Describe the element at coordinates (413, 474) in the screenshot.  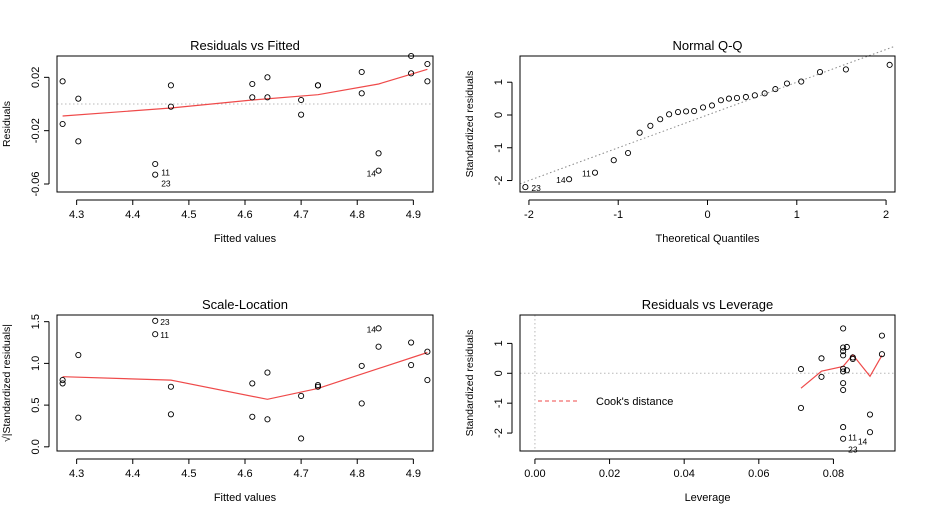
I see `x-tick-label: 4.9` at that location.